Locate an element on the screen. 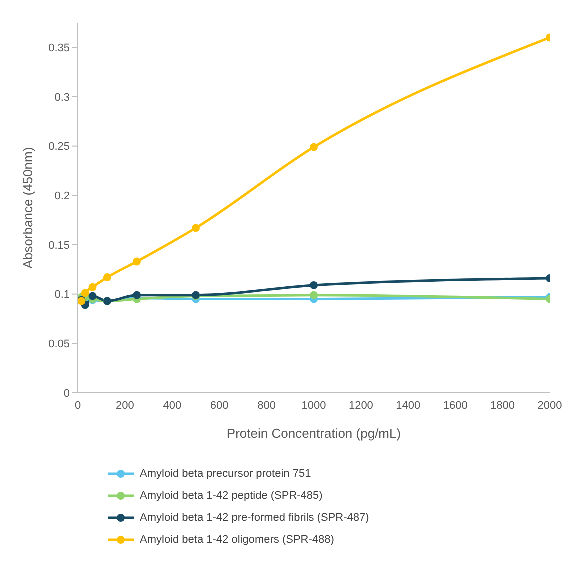 The width and height of the screenshot is (573, 573). y-tick-label: 0.1 is located at coordinates (62, 295).